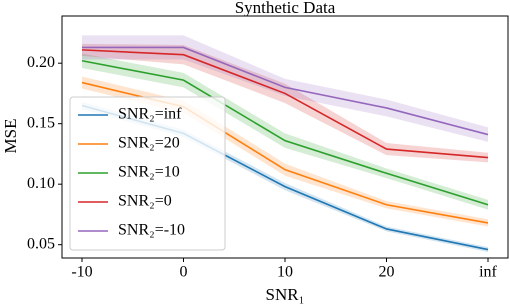  Describe the element at coordinates (149, 143) in the screenshot. I see `legend-label: SNR₂=20` at that location.